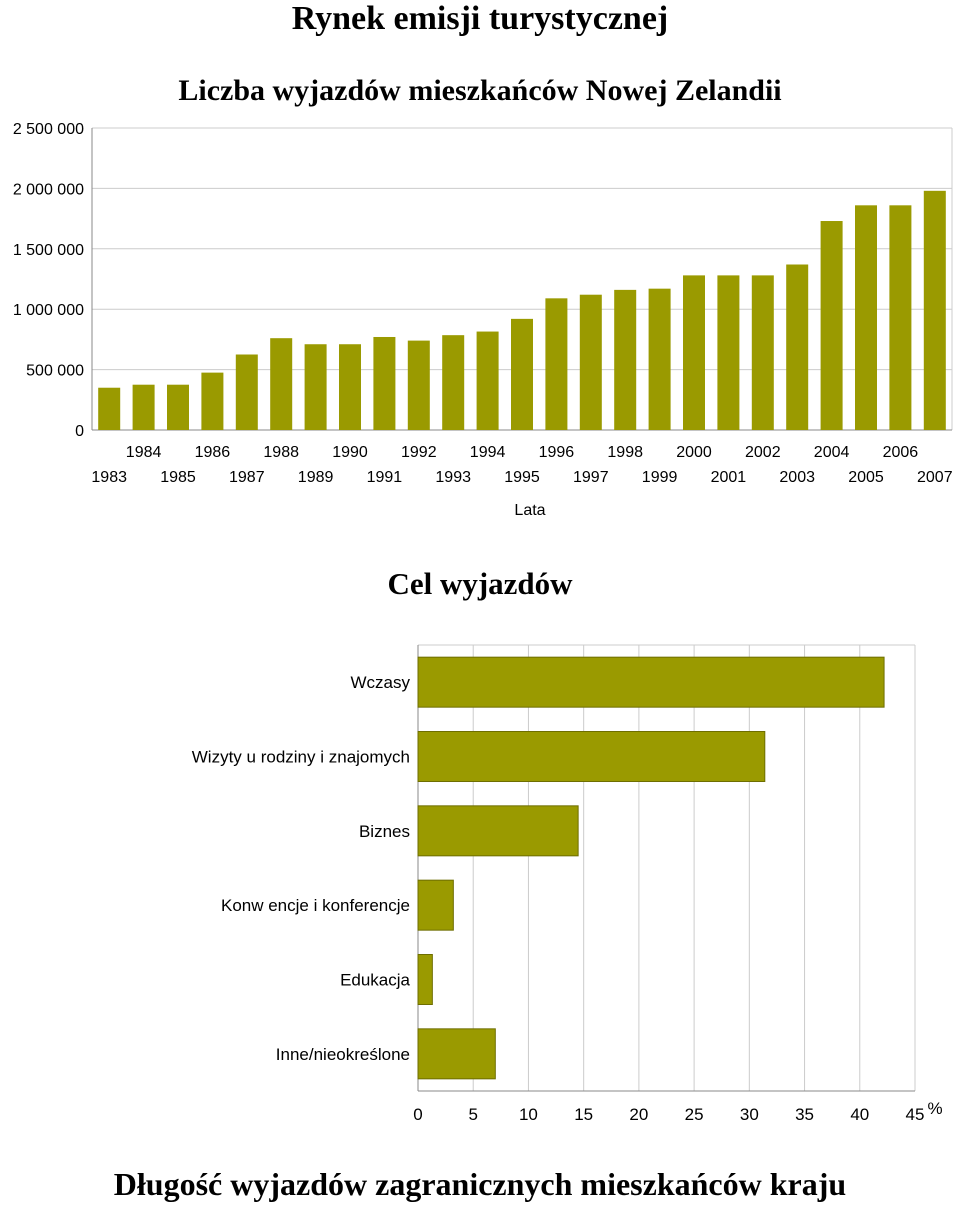 The image size is (960, 1206). Describe the element at coordinates (488, 452) in the screenshot. I see `x-tick-label: 1994` at that location.